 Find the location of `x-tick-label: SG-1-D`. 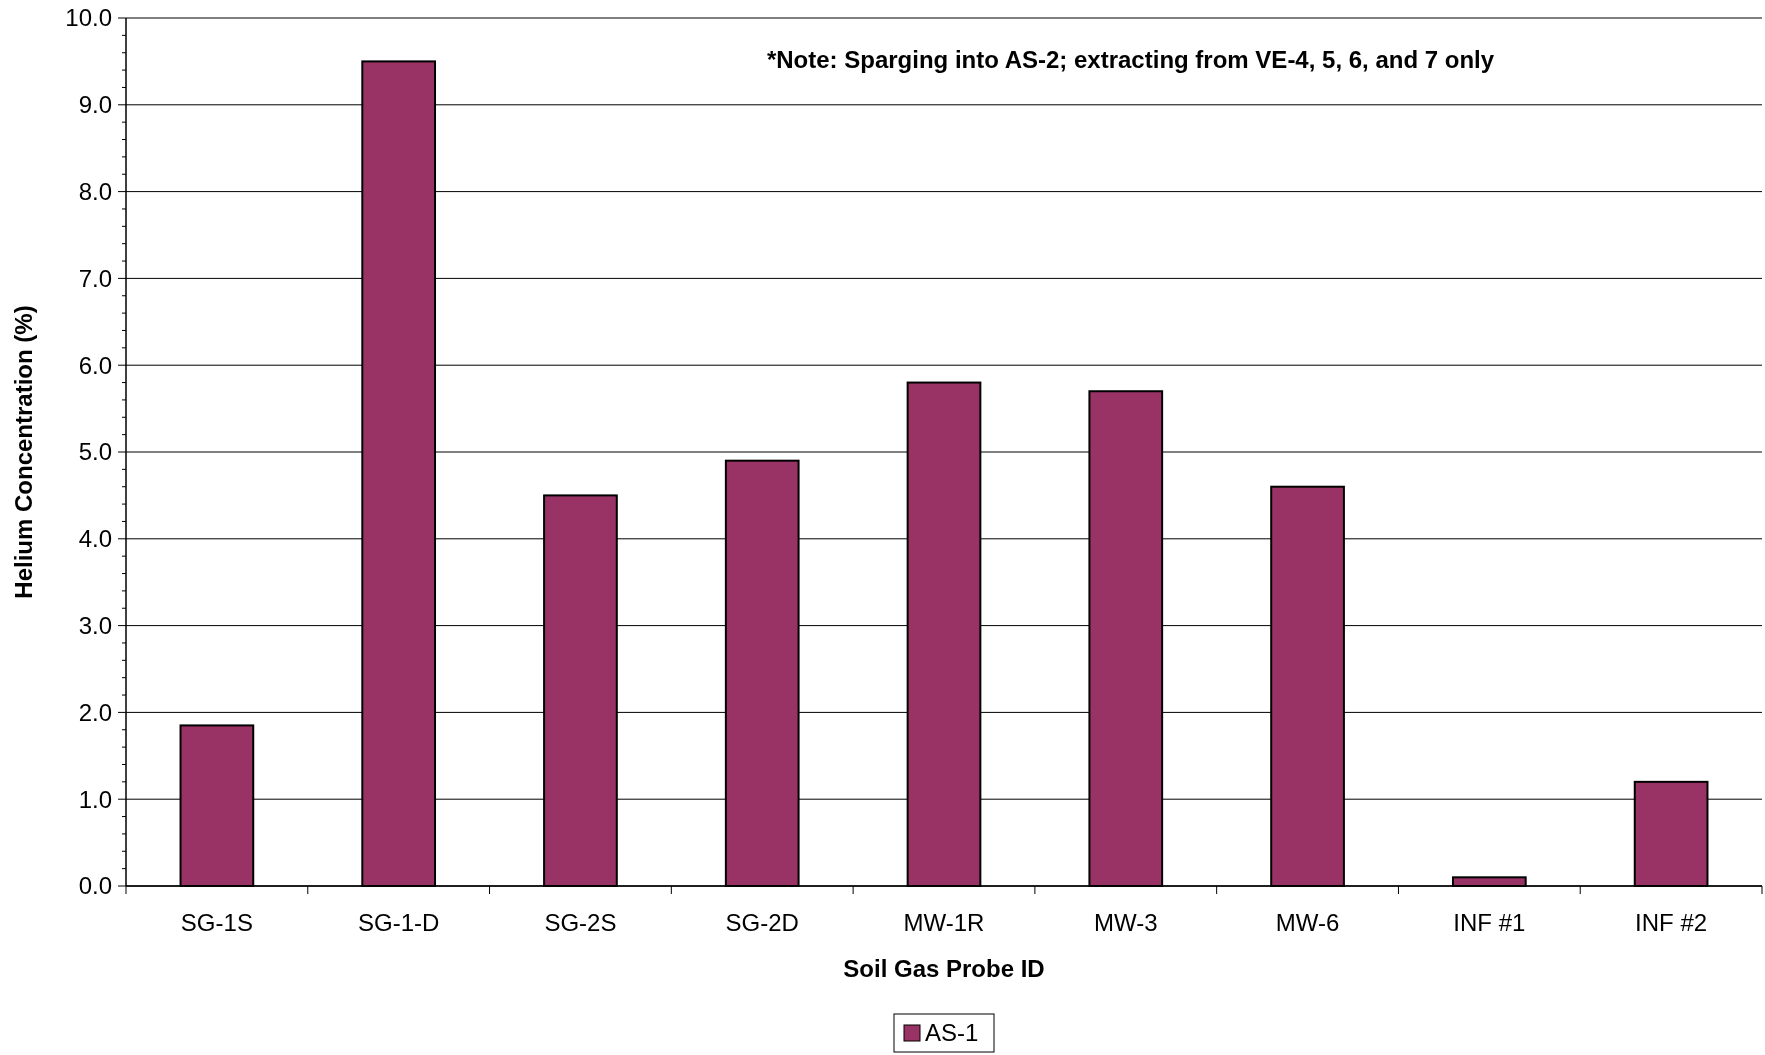

x-tick-label: SG-1-D is located at coordinates (398, 922).